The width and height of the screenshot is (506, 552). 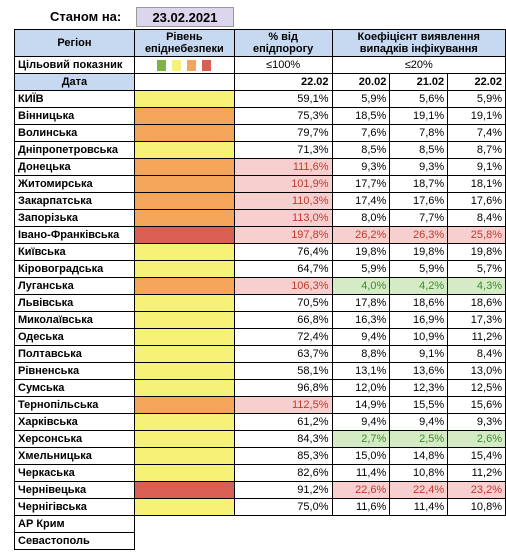 What do you see at coordinates (74, 99) in the screenshot?
I see `region-name: КИЇВ` at bounding box center [74, 99].